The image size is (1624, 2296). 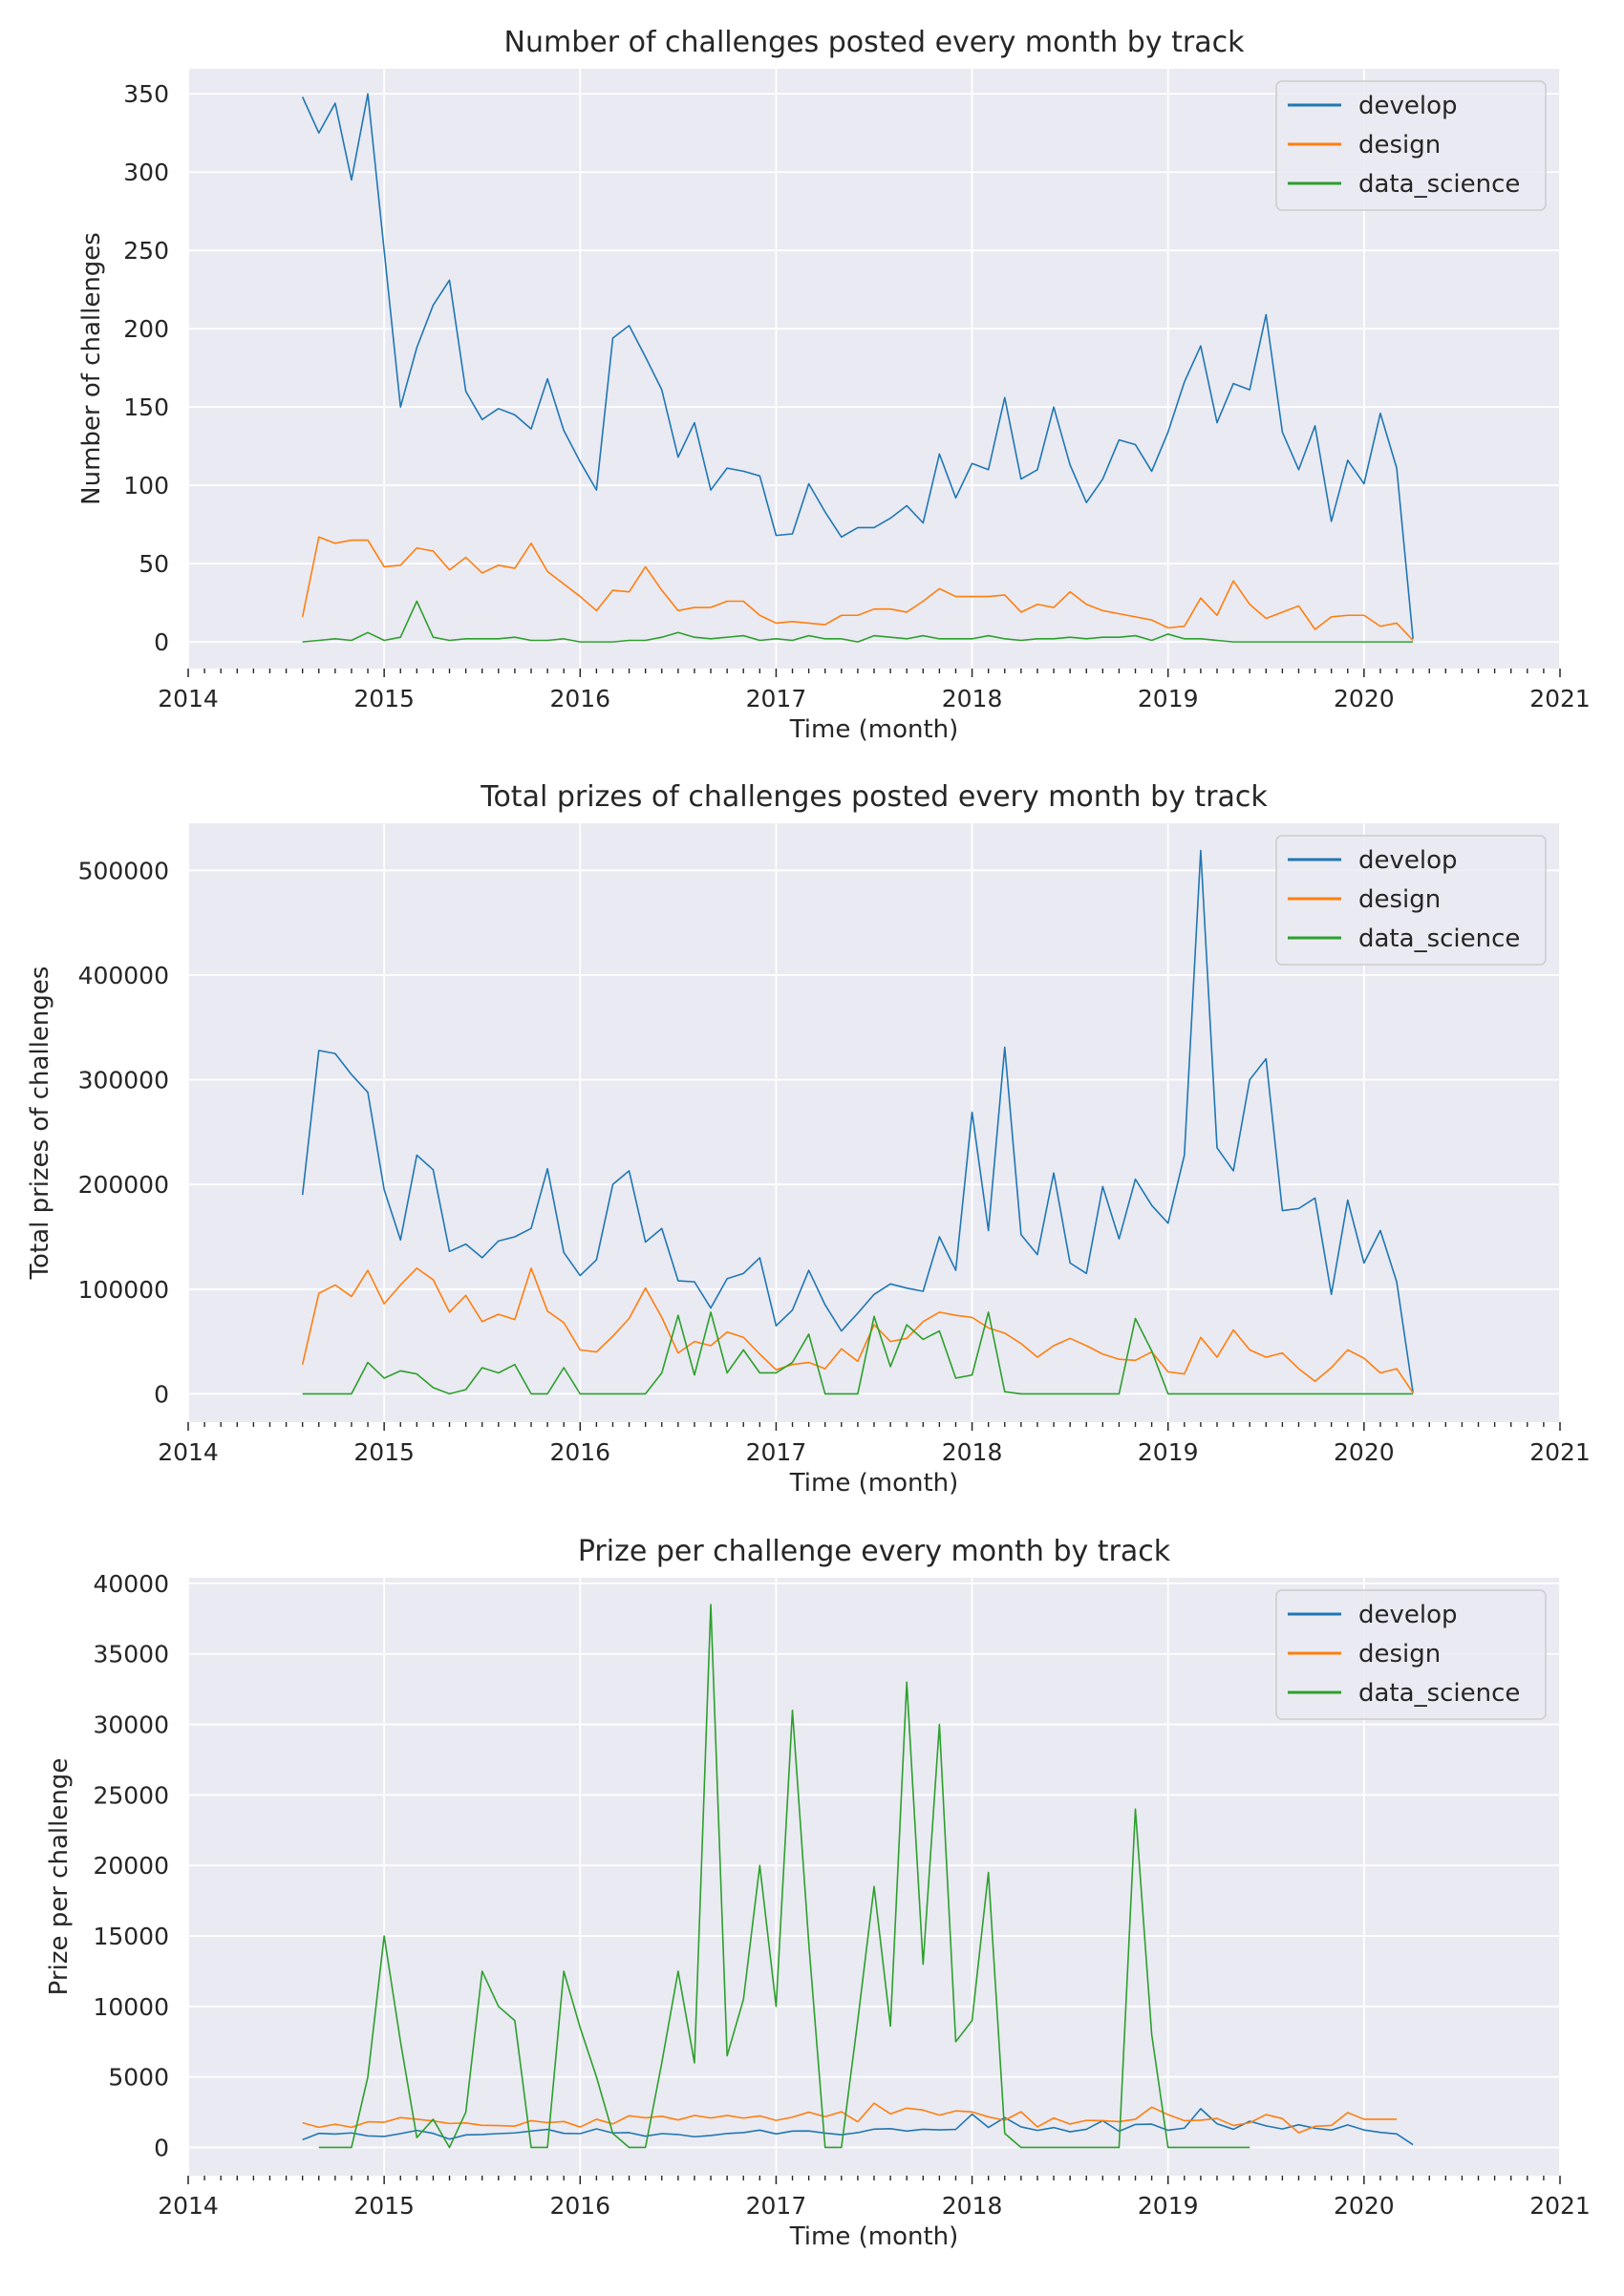 I want to click on y-tick-label: 15000, so click(x=131, y=1936).